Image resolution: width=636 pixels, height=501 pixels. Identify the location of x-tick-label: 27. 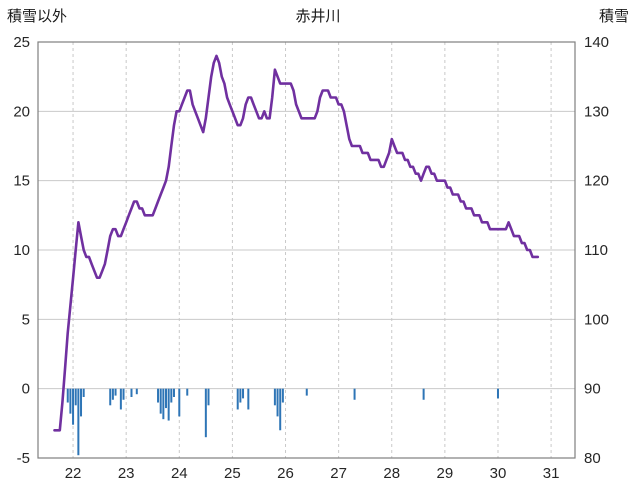
(338, 473).